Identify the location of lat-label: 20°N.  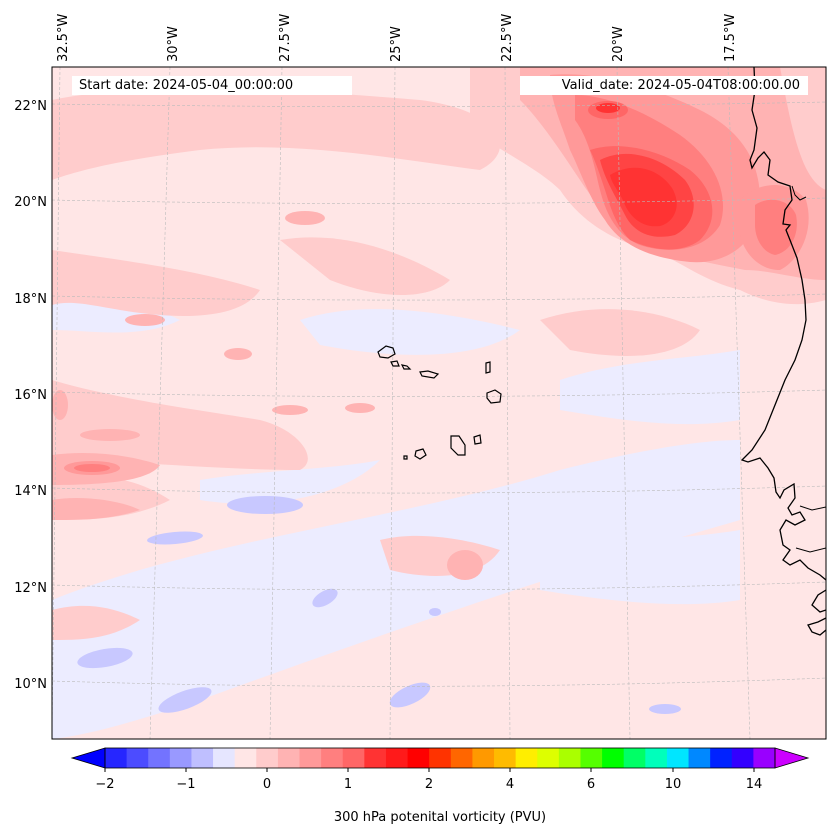
(30, 202).